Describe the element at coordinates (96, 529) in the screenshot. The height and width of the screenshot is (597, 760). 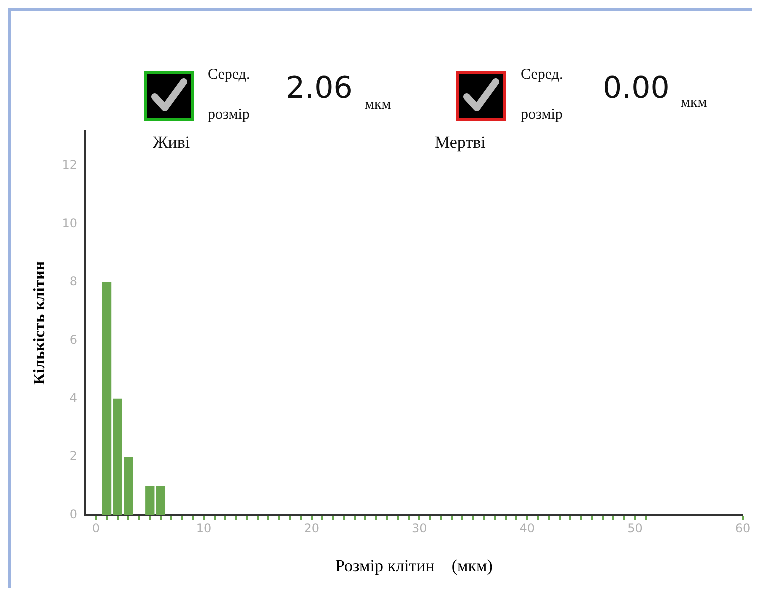
I see `x-tick-label: 0` at that location.